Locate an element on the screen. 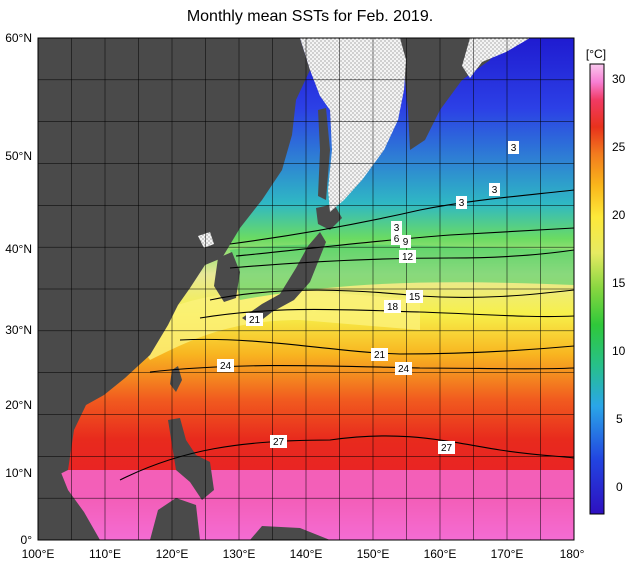  x-tick-label: 140°E is located at coordinates (306, 554).